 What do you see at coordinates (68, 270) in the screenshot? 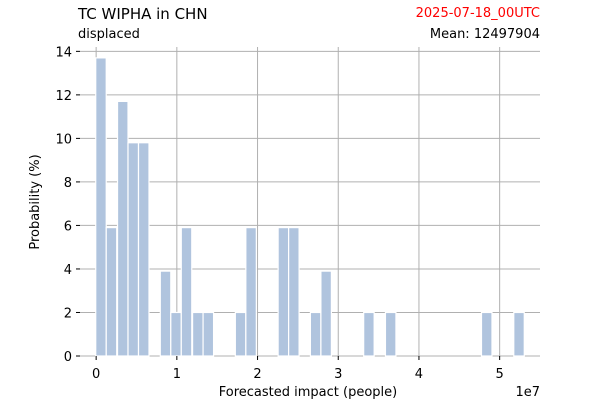
I see `y-tick-label: 4` at bounding box center [68, 270].